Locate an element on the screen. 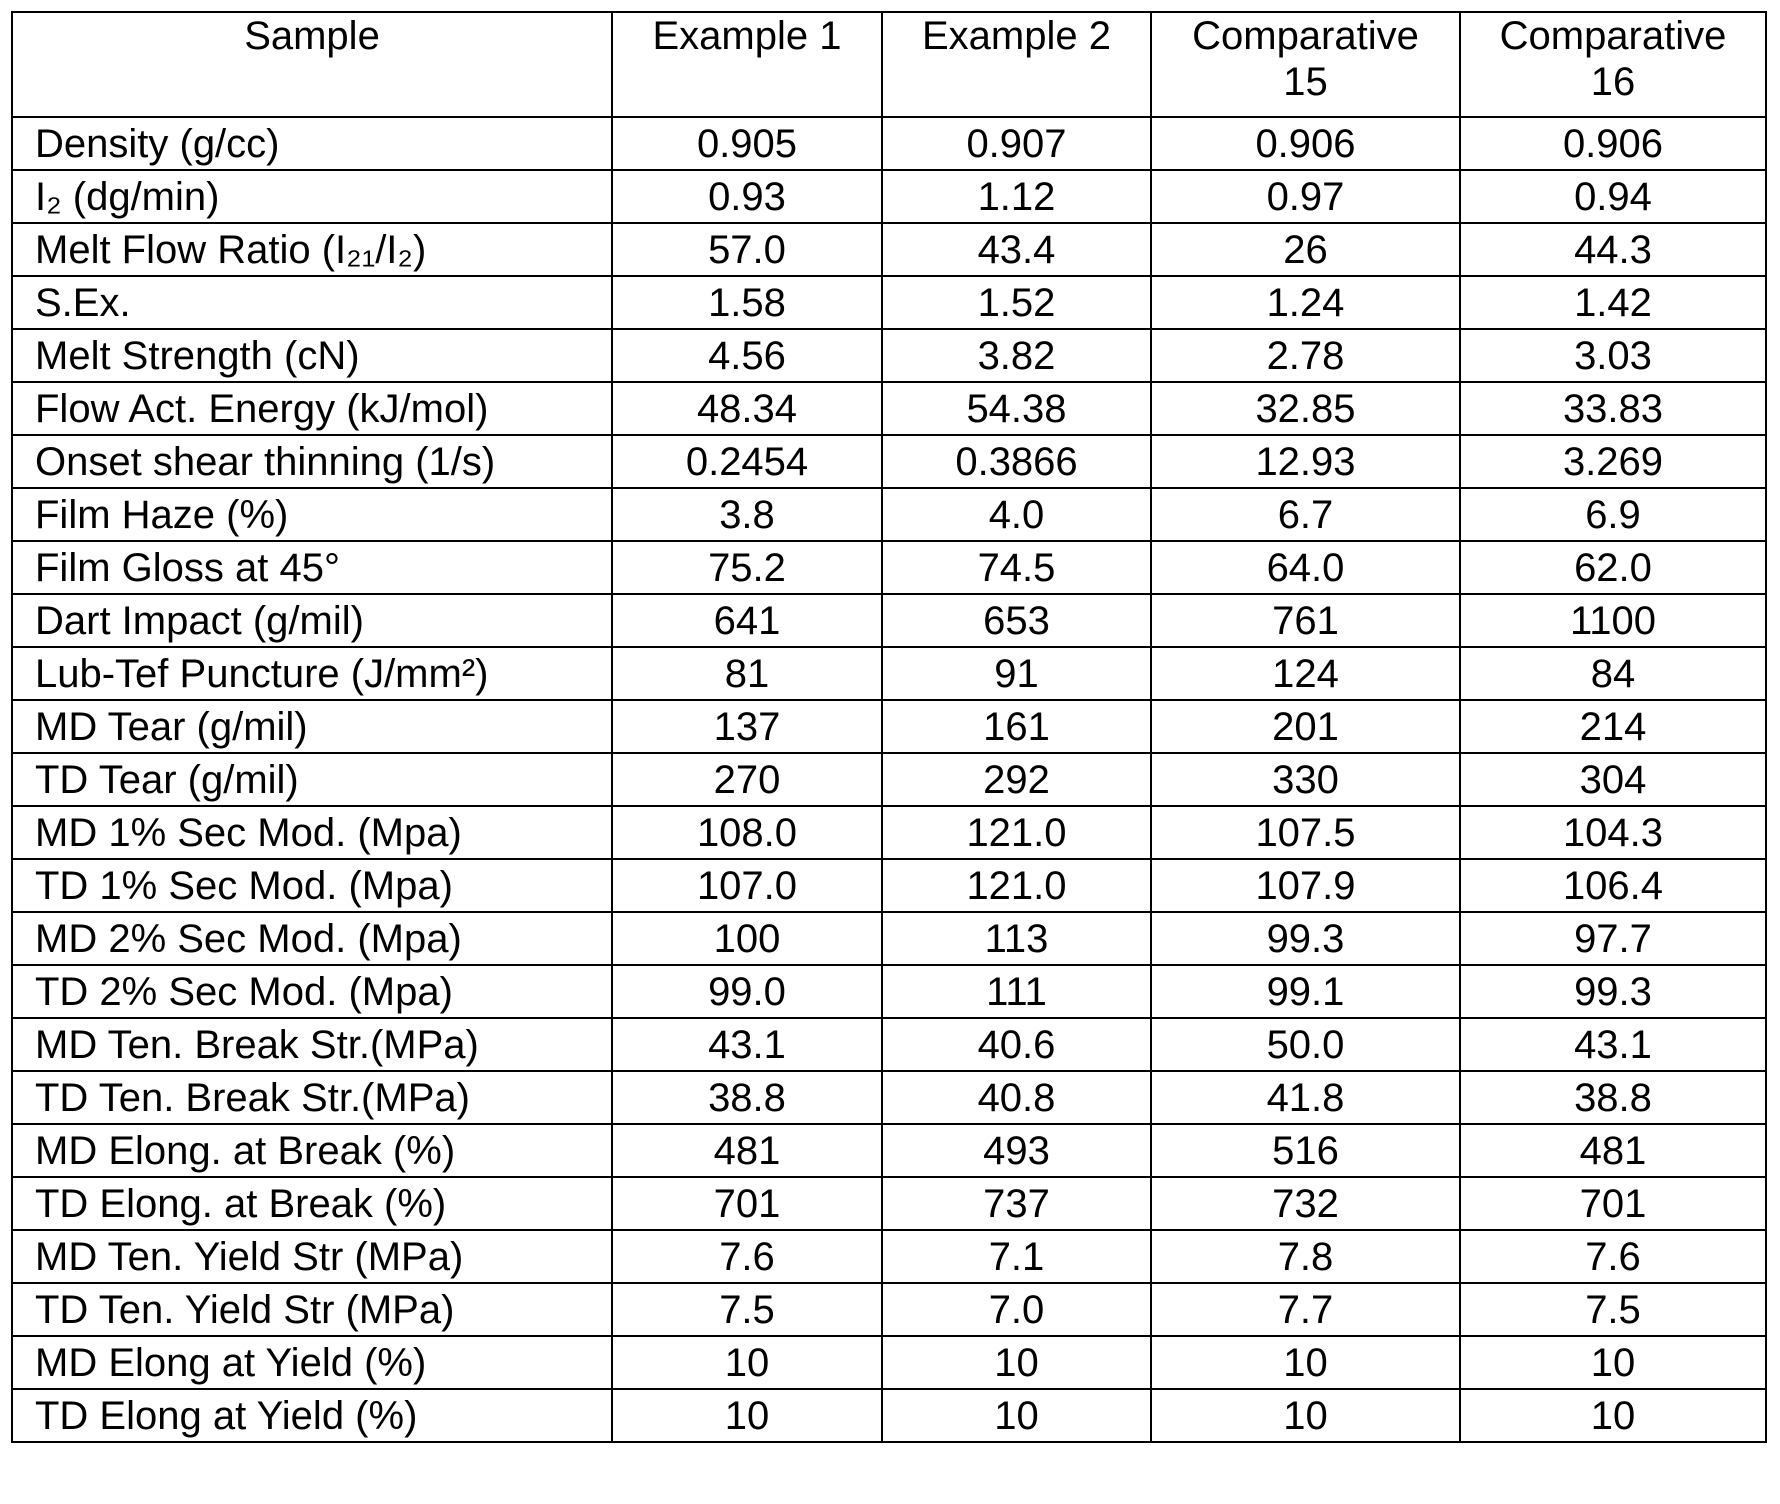 Image resolution: width=1780 pixels, height=1504 pixels. table-row: TD Tear (g/mil)270292330304 is located at coordinates (889, 779).